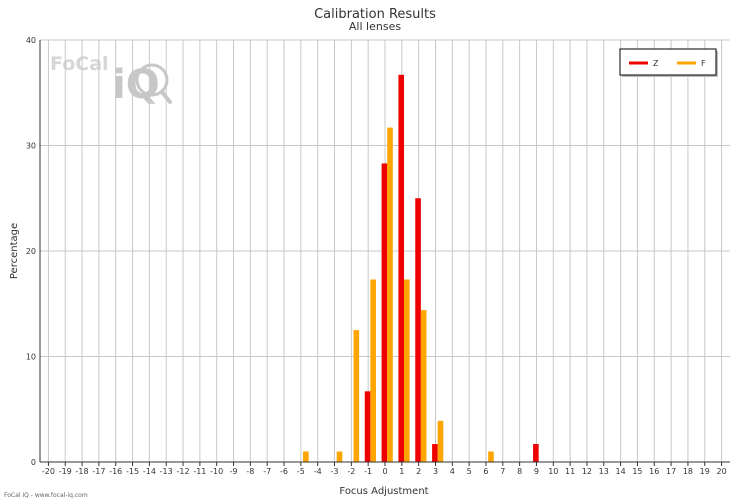 This screenshot has height=500, width=750. Describe the element at coordinates (604, 471) in the screenshot. I see `x-tick-label: 13` at that location.